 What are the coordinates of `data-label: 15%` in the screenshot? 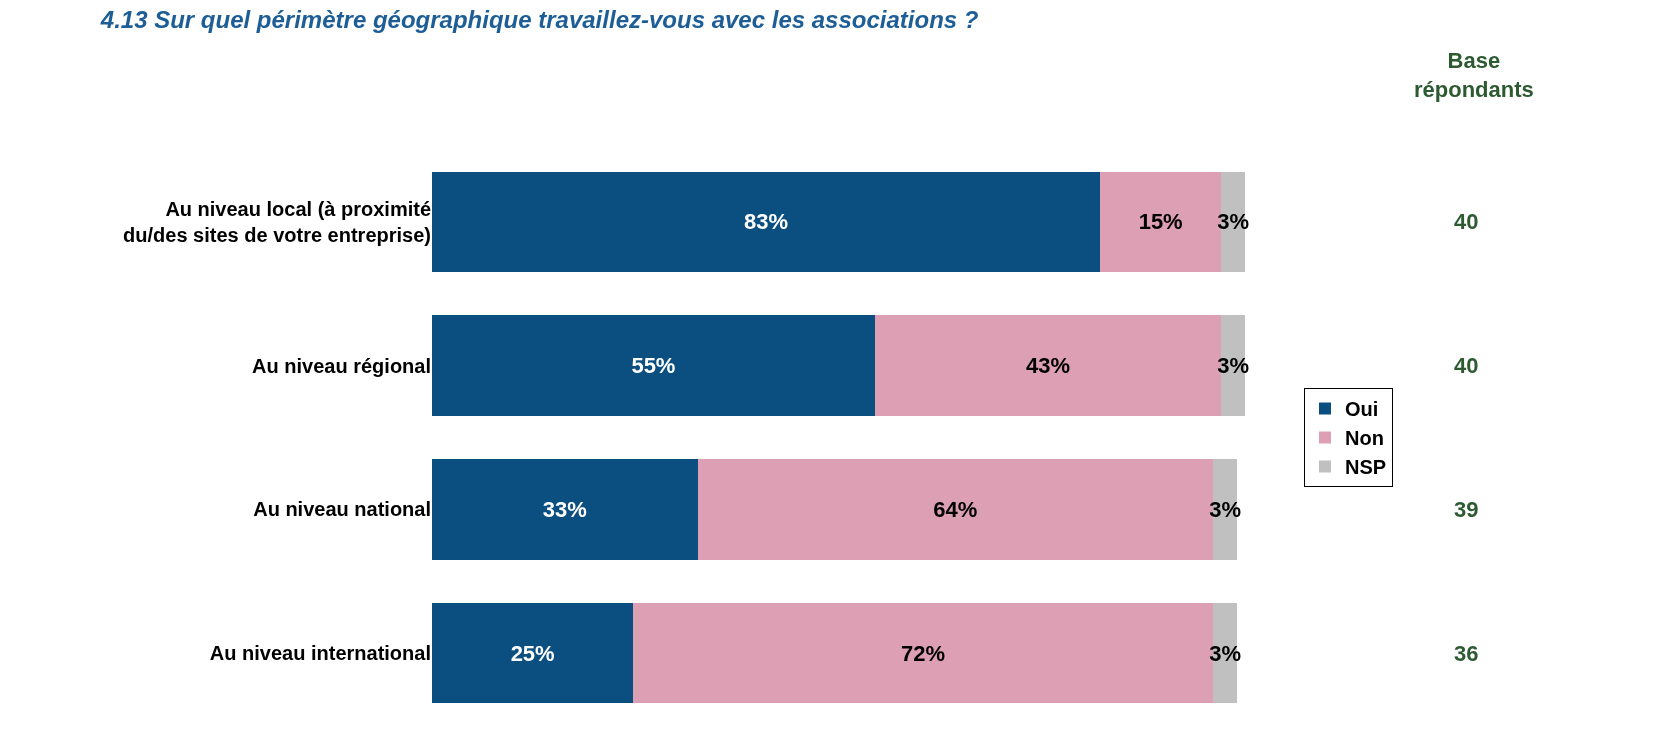 It's located at (1160, 222).